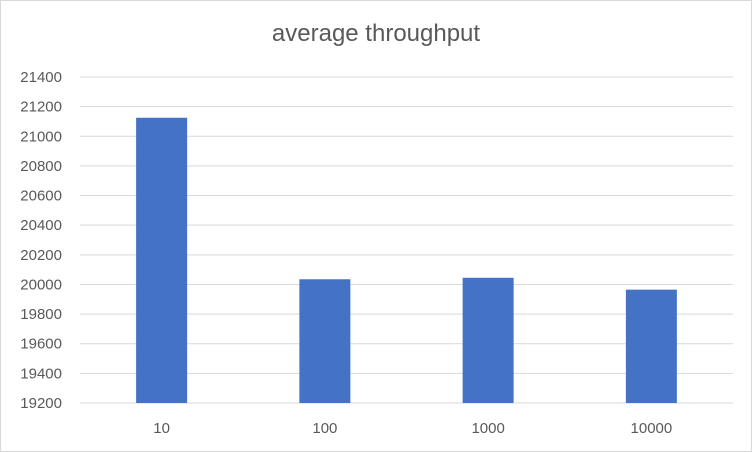  What do you see at coordinates (376, 33) in the screenshot?
I see `chart-title: average throughput` at bounding box center [376, 33].